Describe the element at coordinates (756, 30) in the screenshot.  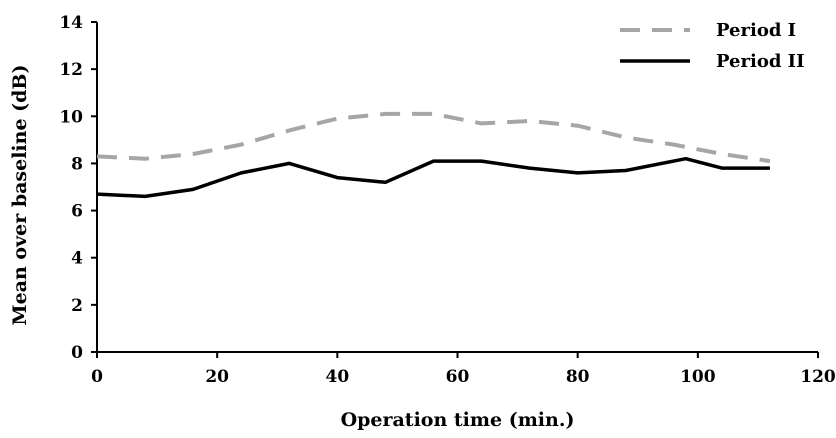
I see `legend-label-period-1: Period I` at that location.